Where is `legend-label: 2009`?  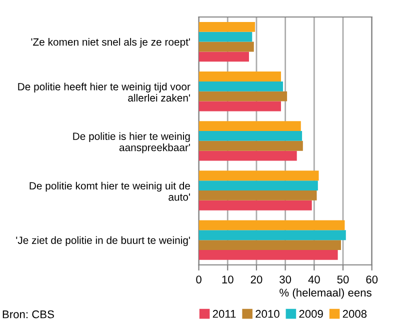
legend-label: 2009 is located at coordinates (311, 314).